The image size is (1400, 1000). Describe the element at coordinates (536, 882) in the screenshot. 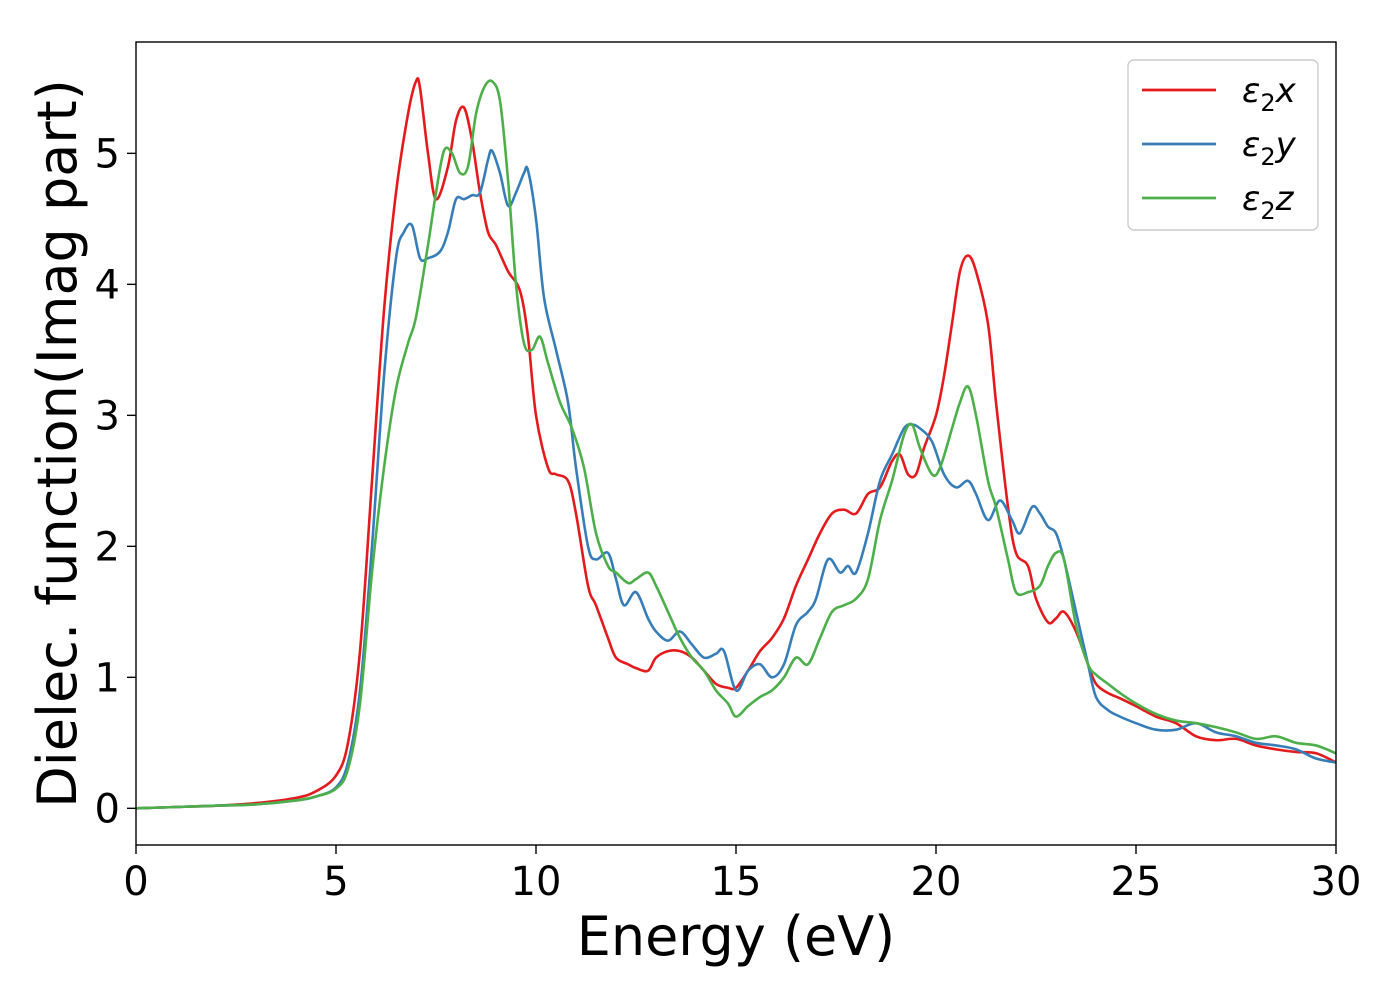

I see `x-tick-label: 10` at that location.